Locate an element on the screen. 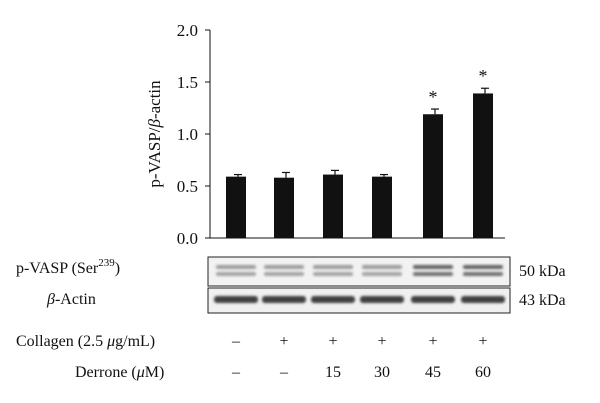  derrone-values: – – 15 30 45 60 is located at coordinates (361, 372).